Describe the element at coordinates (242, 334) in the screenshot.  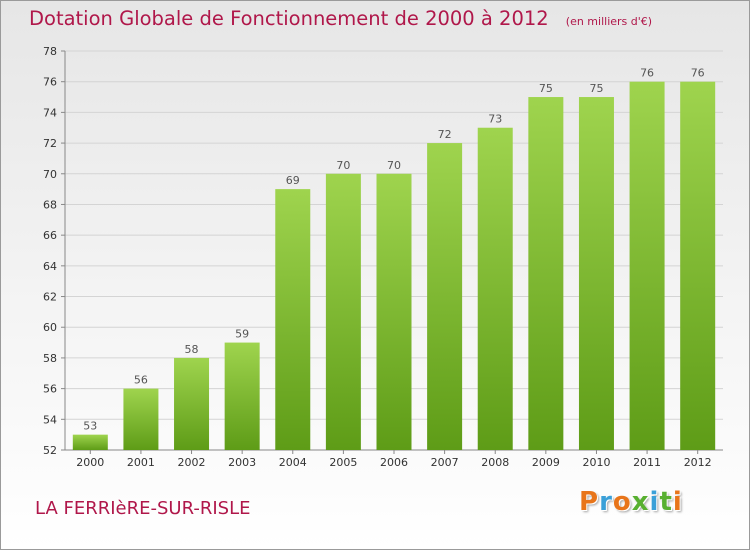
I see `bar-value-label: 59` at that location.